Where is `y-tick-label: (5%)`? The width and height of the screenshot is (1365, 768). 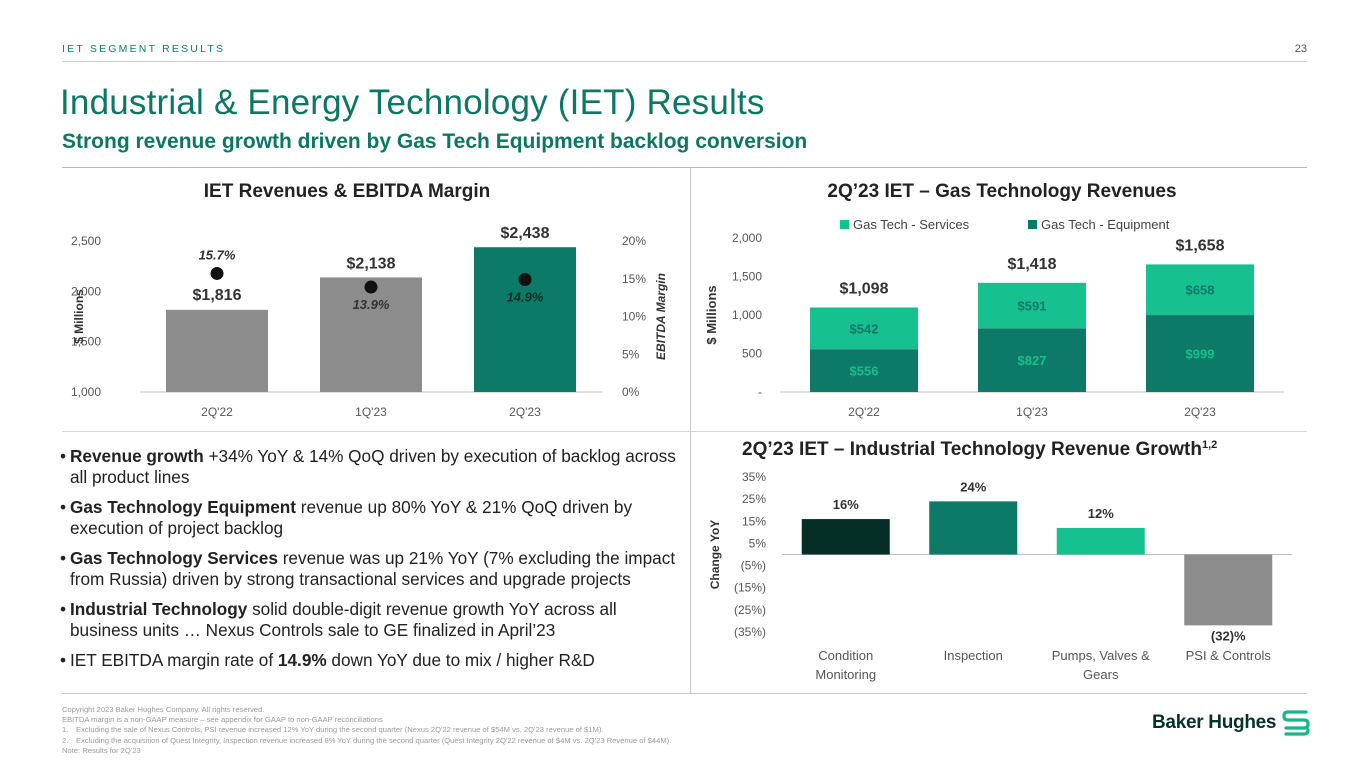
y-tick-label: (5%) is located at coordinates (753, 566).